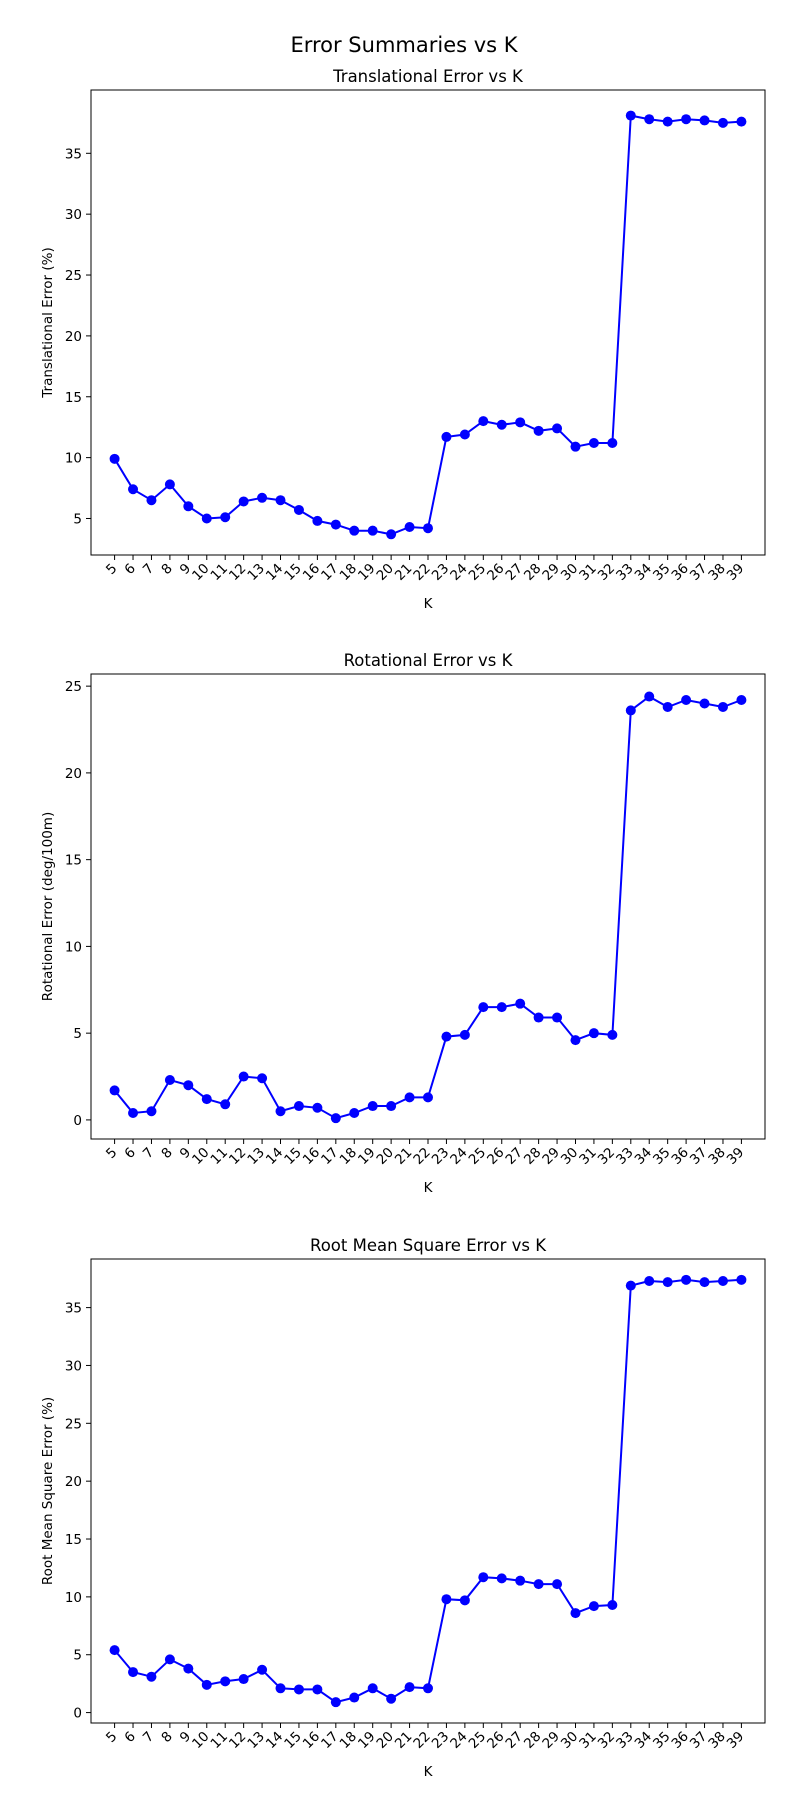  Describe the element at coordinates (48, 906) in the screenshot. I see `y-axis-label: Rotational Error (deg/100m)` at that location.